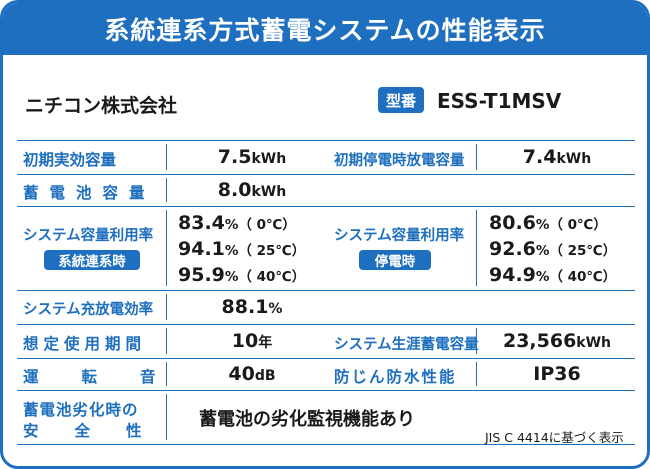 Image resolution: width=650 pixels, height=469 pixels. What do you see at coordinates (241, 374) in the screenshot?
I see `value-number: 40` at bounding box center [241, 374].